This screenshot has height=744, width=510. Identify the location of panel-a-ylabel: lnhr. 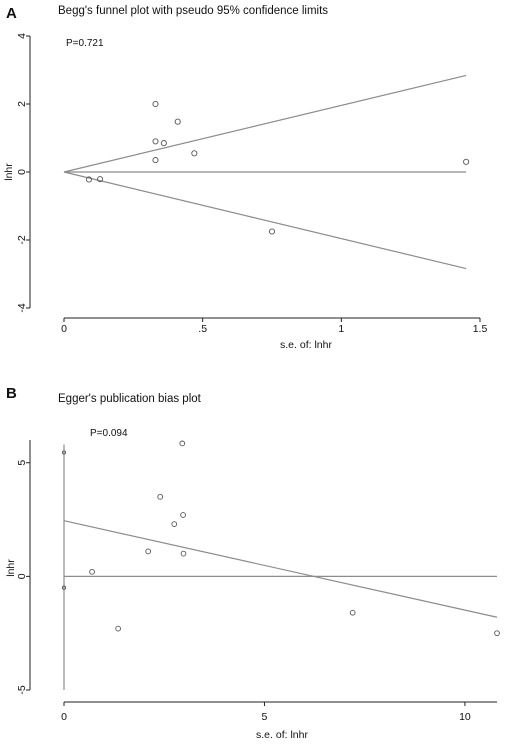
(9, 172).